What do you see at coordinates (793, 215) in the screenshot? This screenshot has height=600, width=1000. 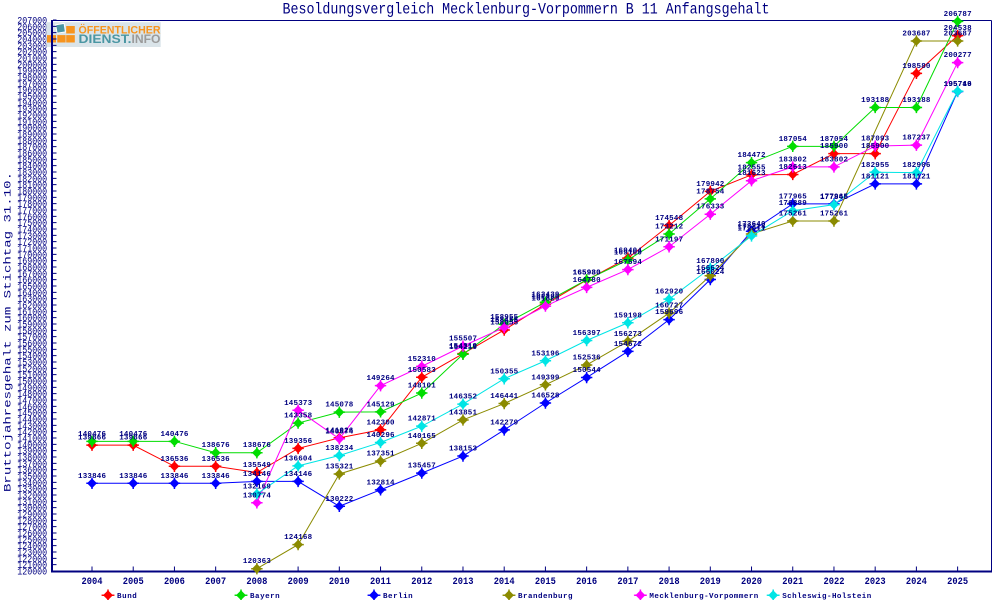 I see `svg-text: 175261` at bounding box center [793, 215].